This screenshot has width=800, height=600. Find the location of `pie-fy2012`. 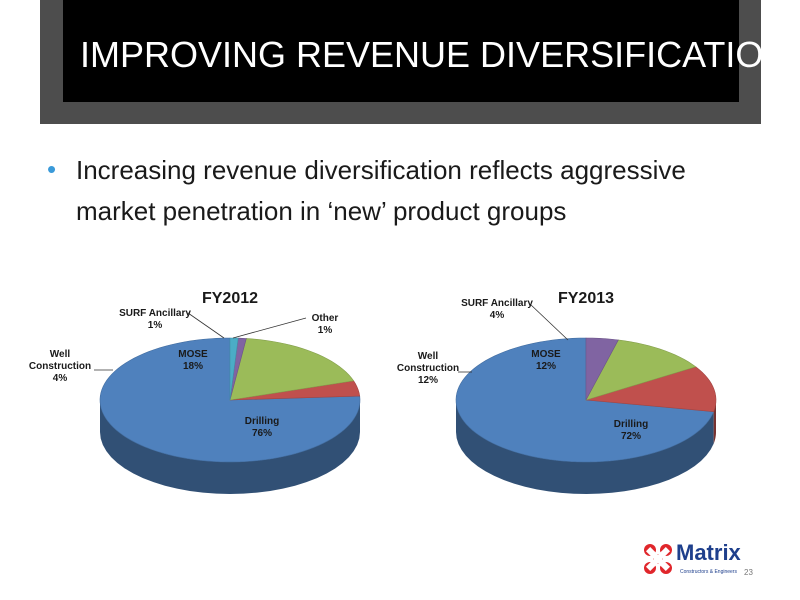

pie-fy2012 is located at coordinates (230, 415).